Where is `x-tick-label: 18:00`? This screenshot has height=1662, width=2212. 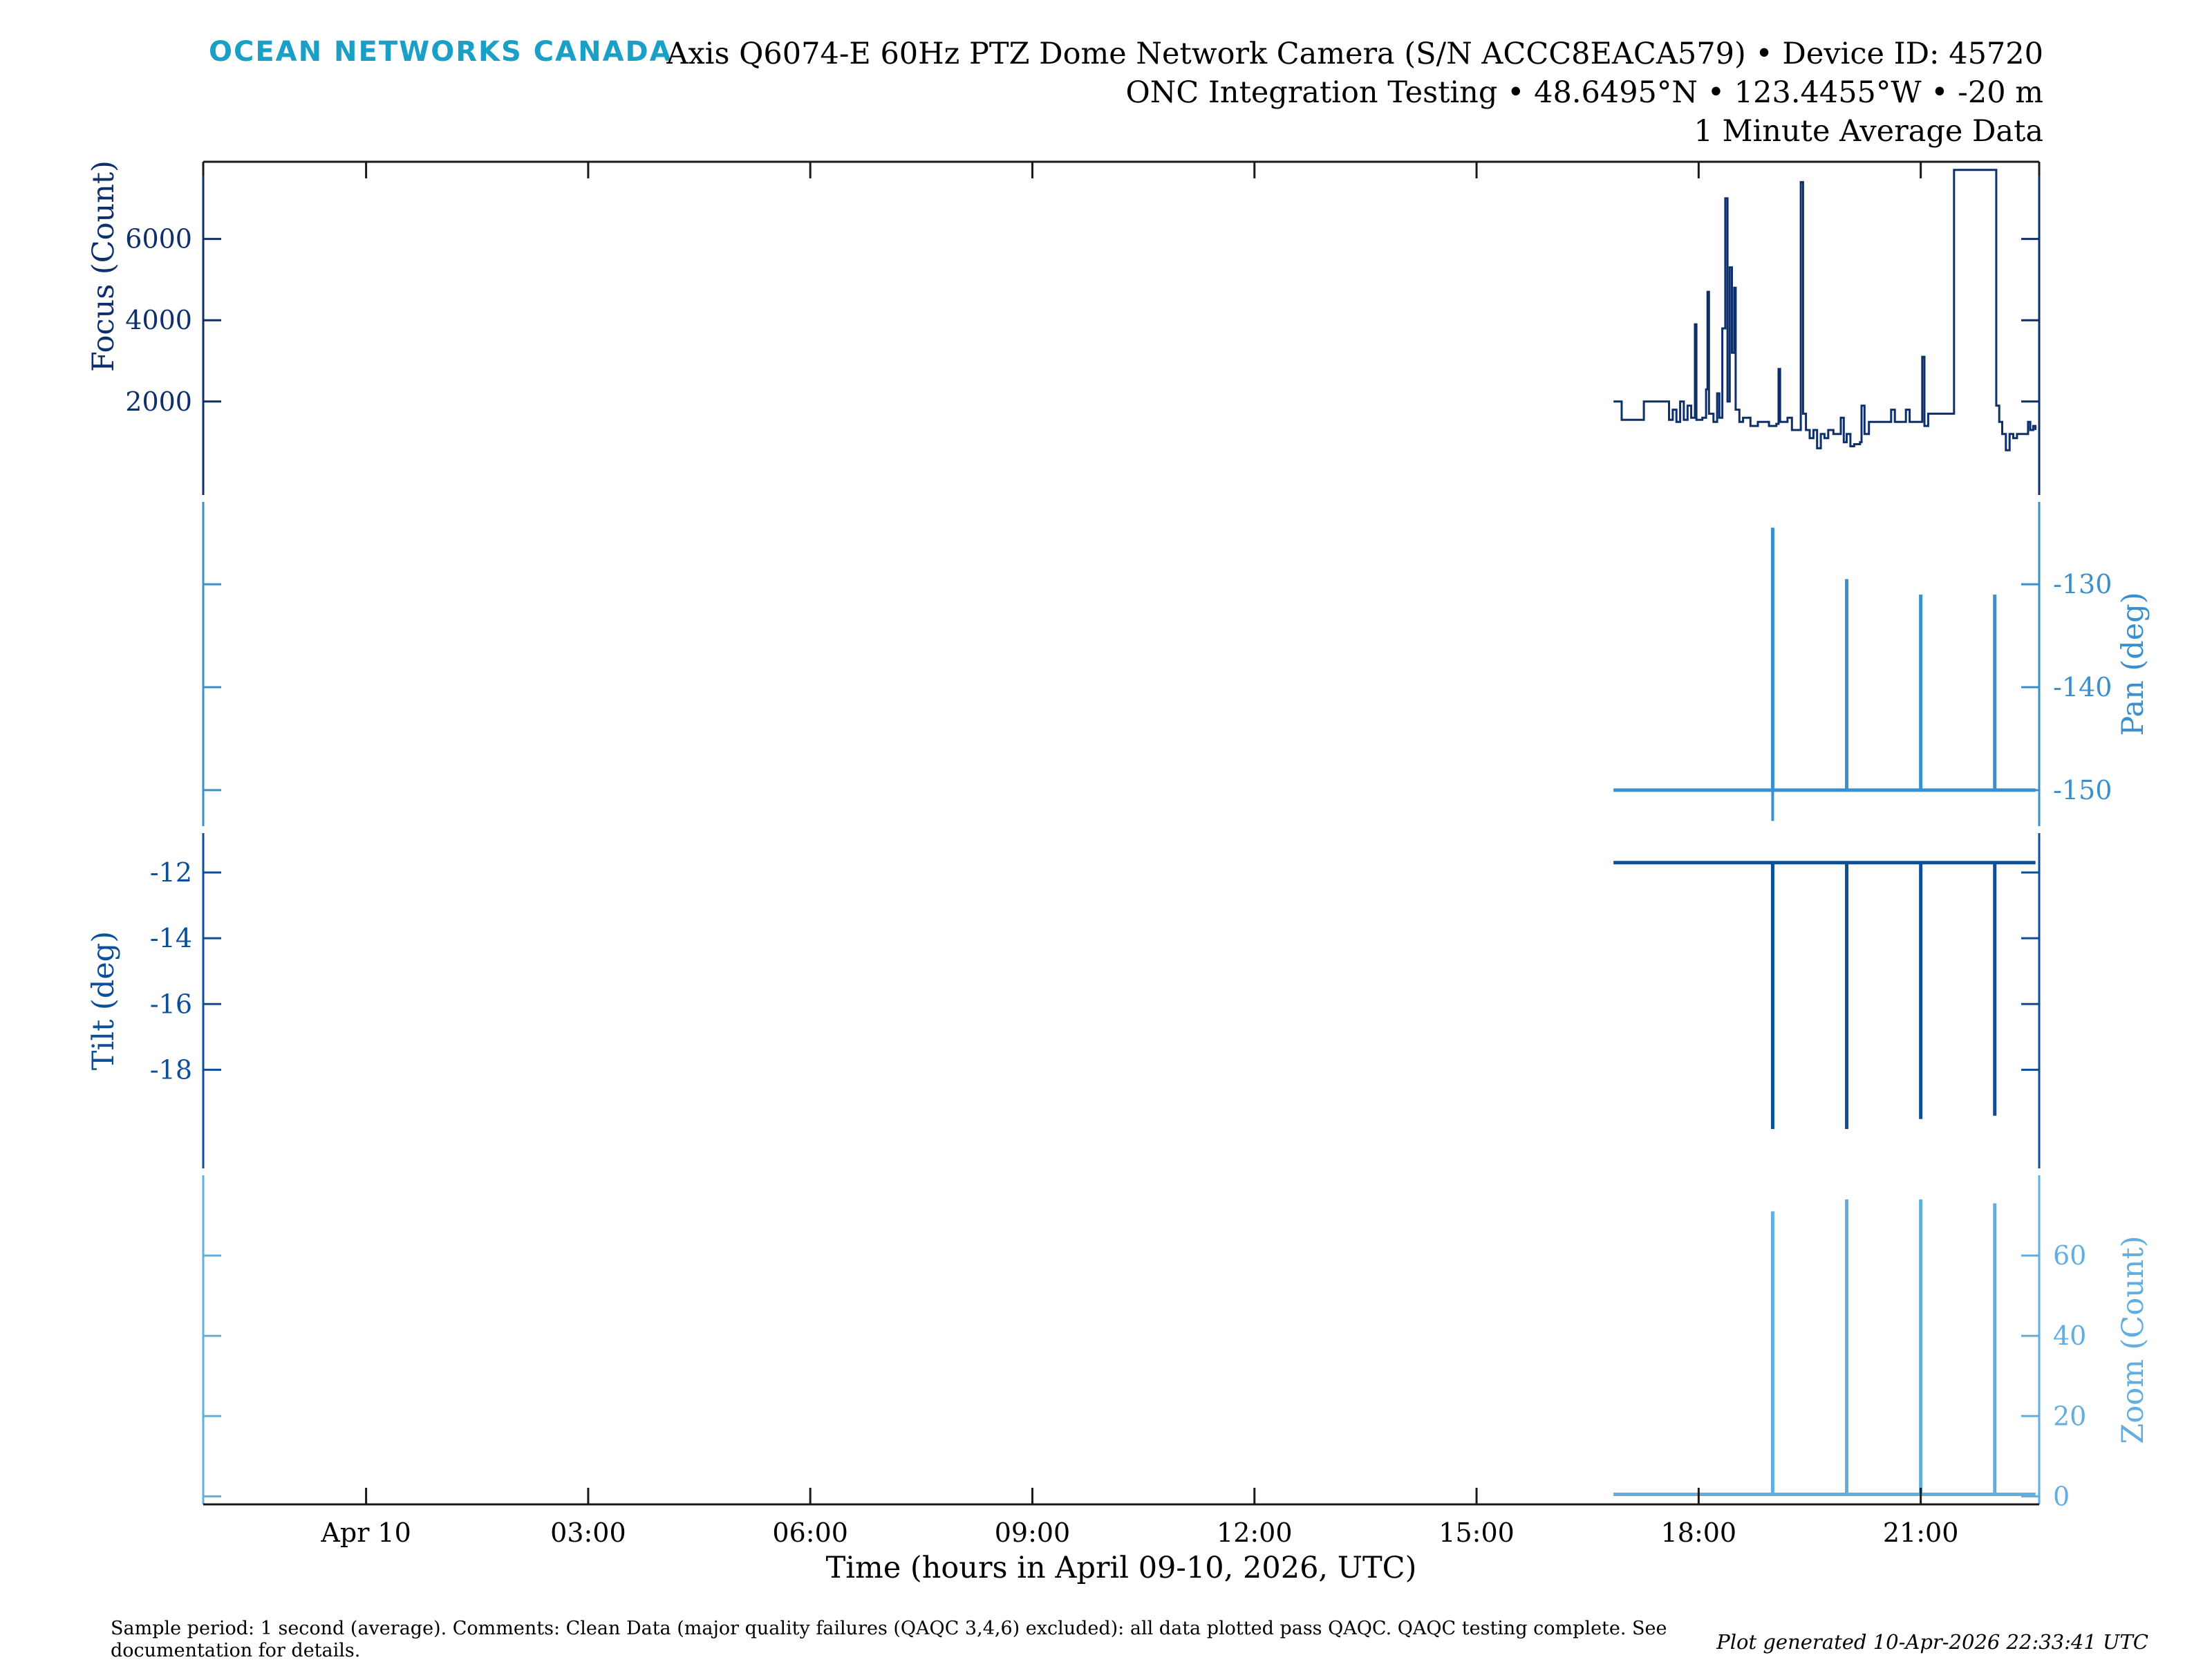
x-tick-label: 18:00 is located at coordinates (1699, 1533).